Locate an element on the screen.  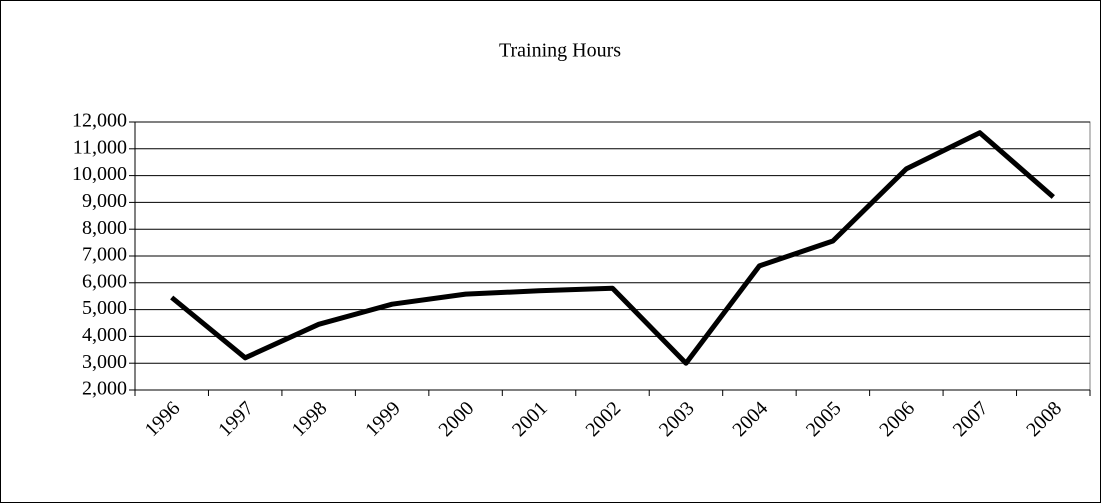
y-tick-label: 12,000 is located at coordinates (99, 121).